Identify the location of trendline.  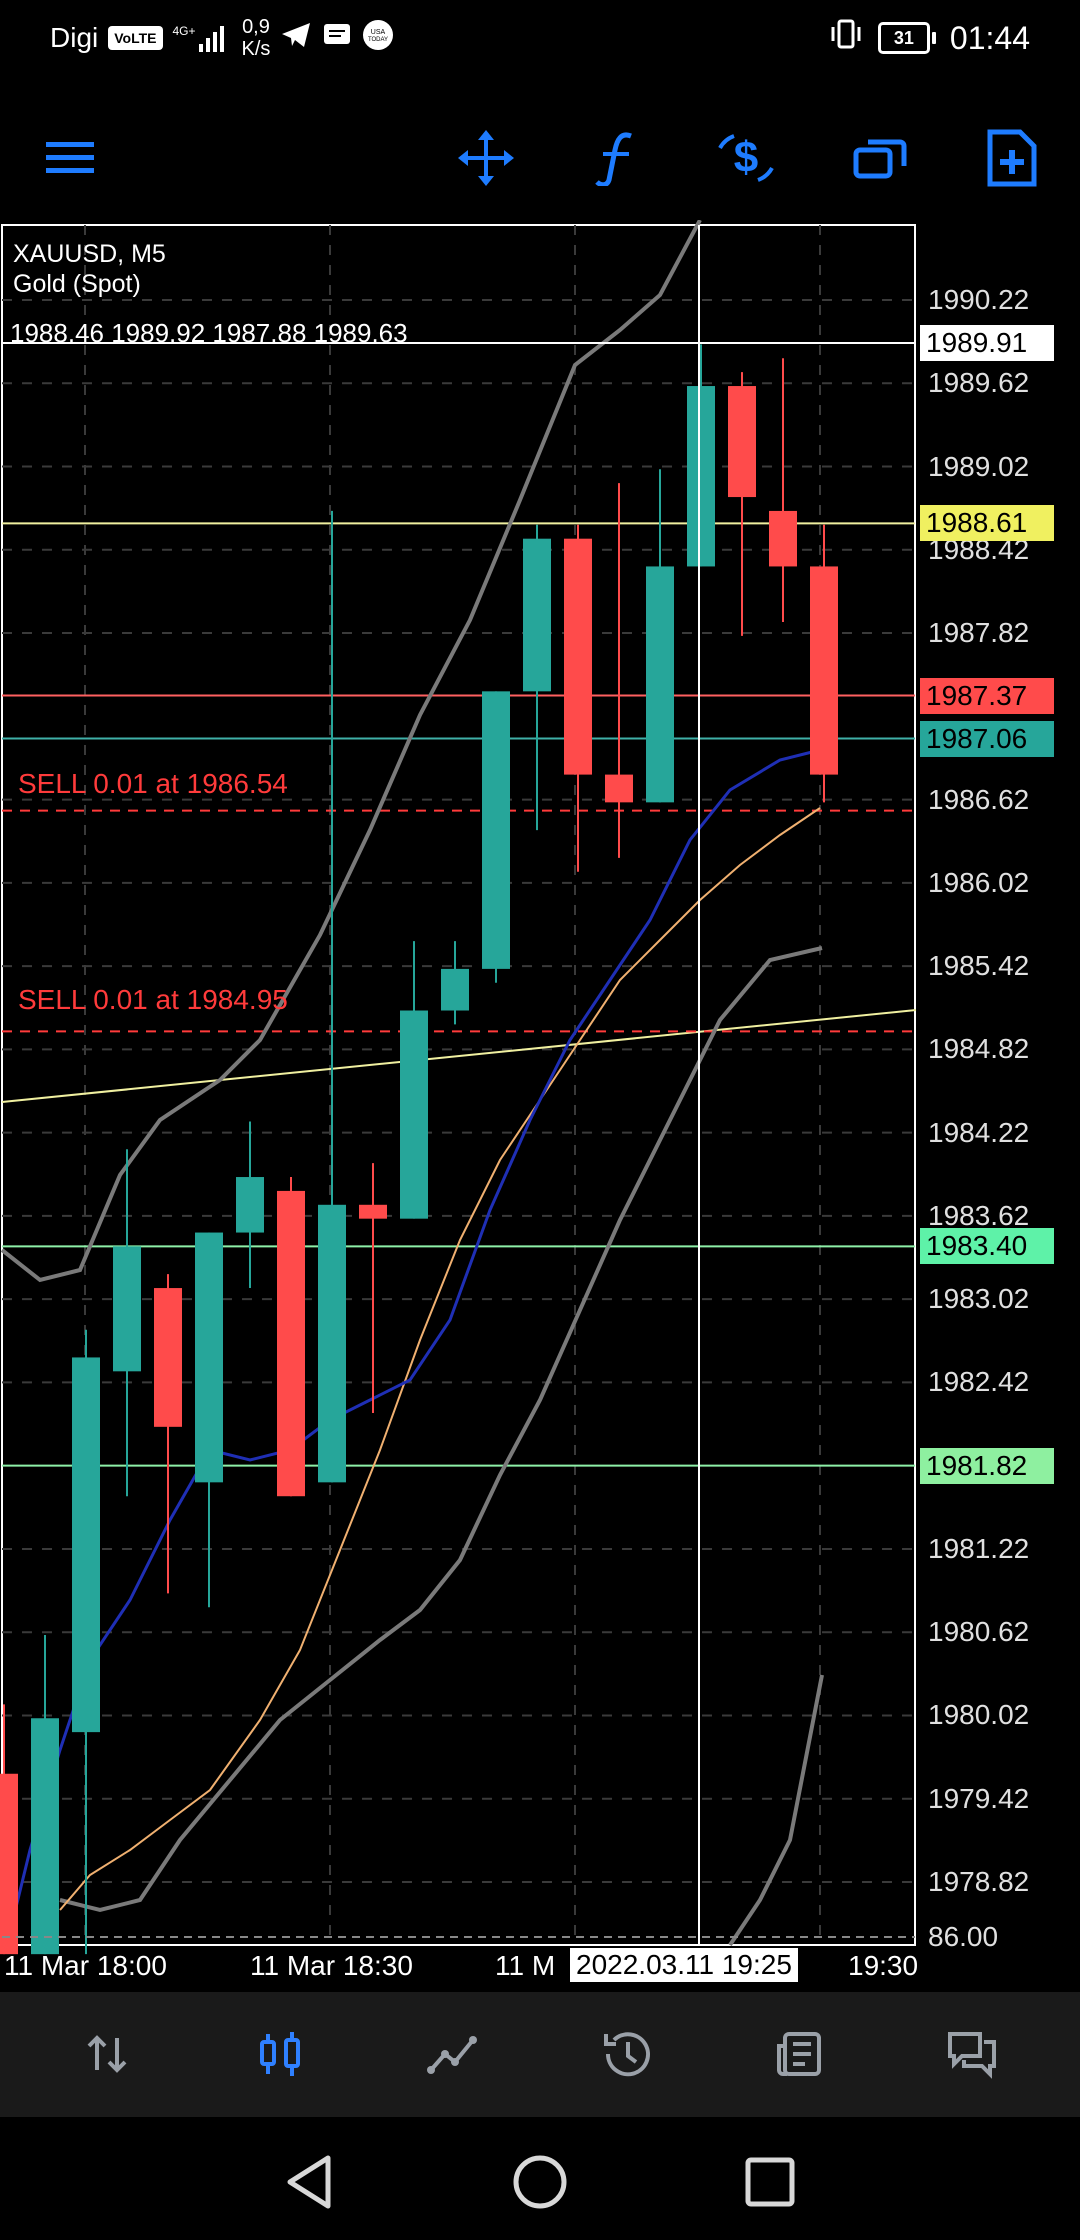
(459, 1056).